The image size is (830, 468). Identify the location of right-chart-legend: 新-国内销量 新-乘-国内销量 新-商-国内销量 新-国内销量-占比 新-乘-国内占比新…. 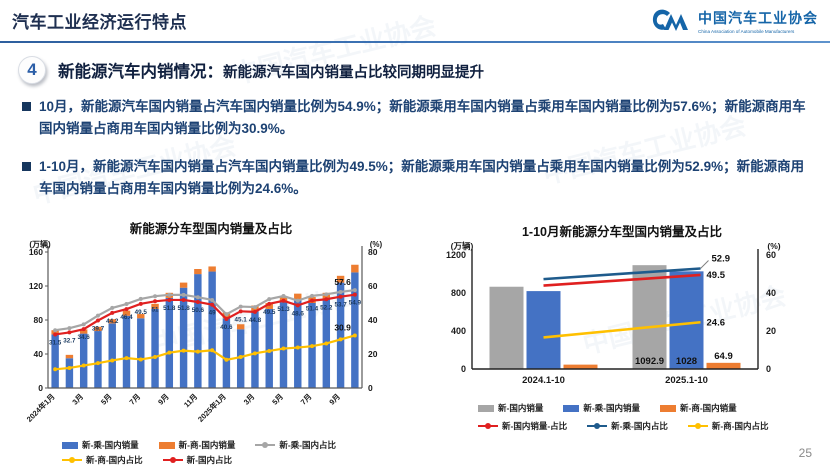
(622, 417).